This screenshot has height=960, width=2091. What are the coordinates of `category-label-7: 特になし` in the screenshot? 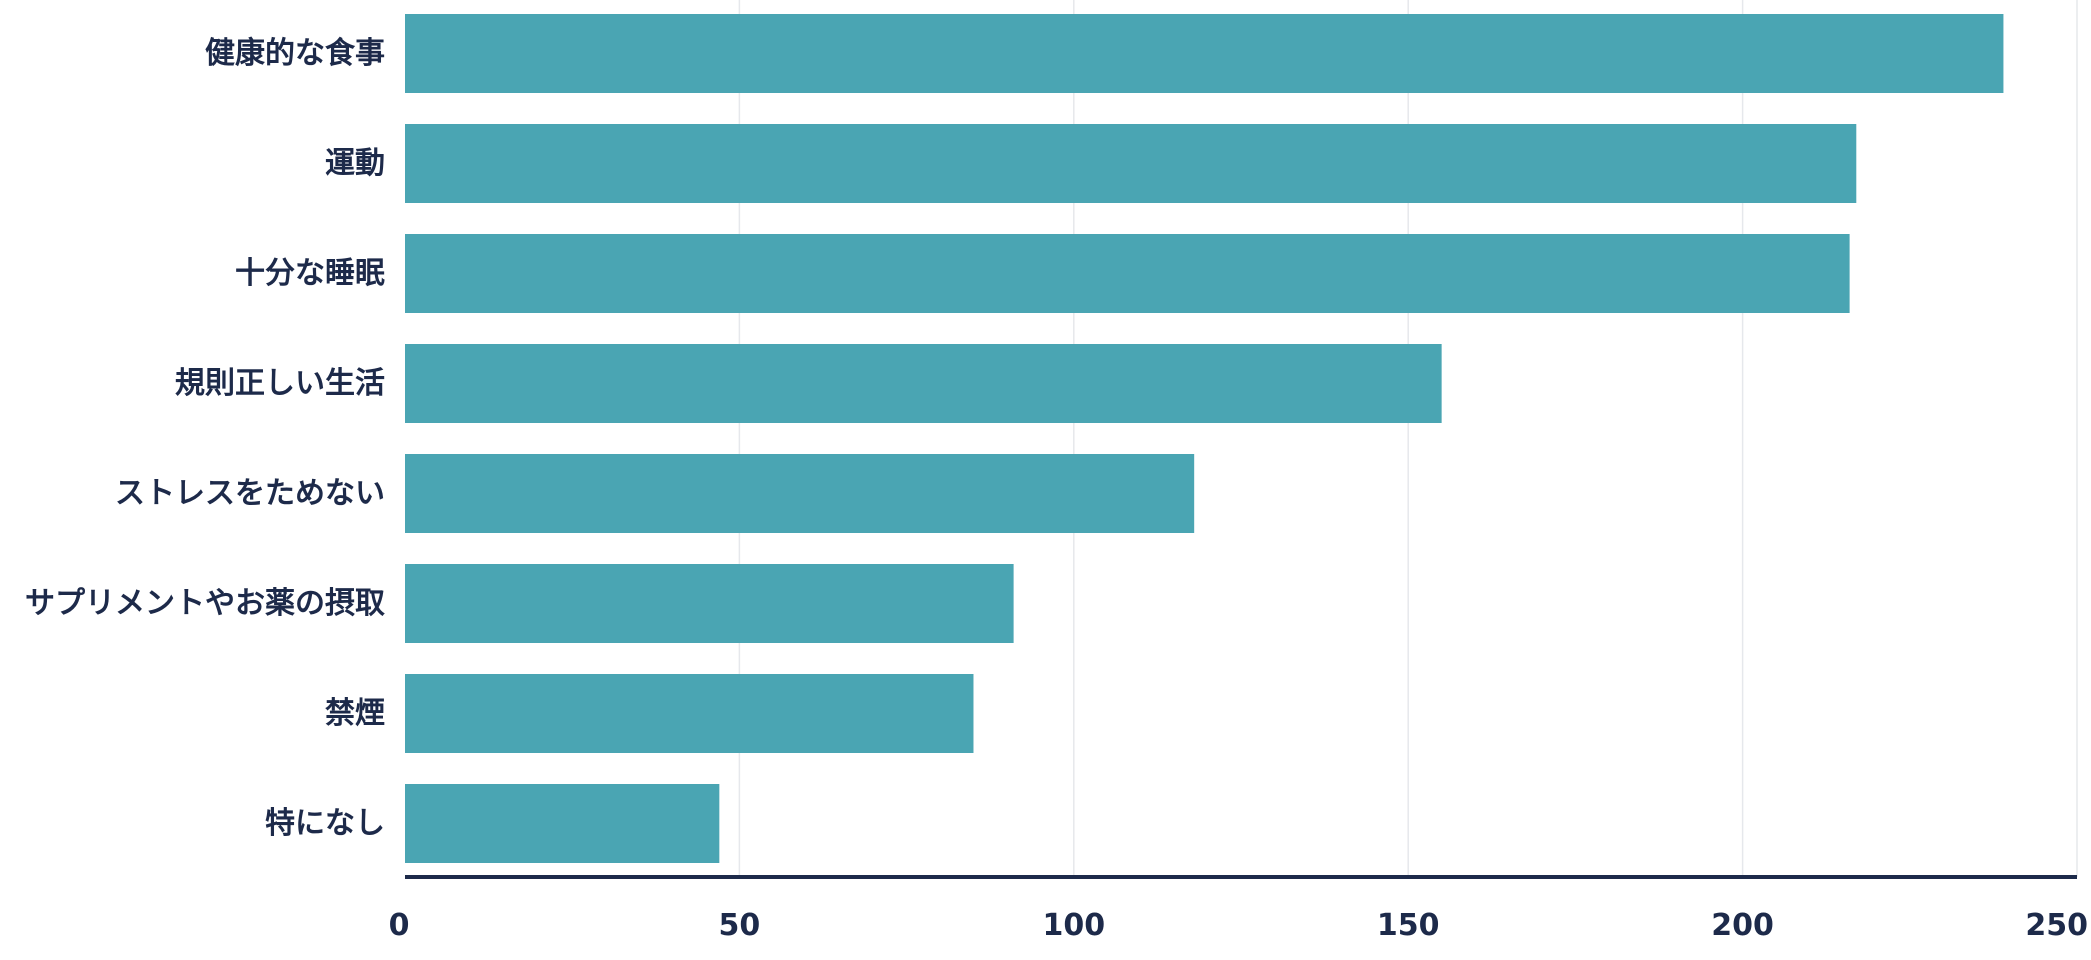 It's located at (325, 823).